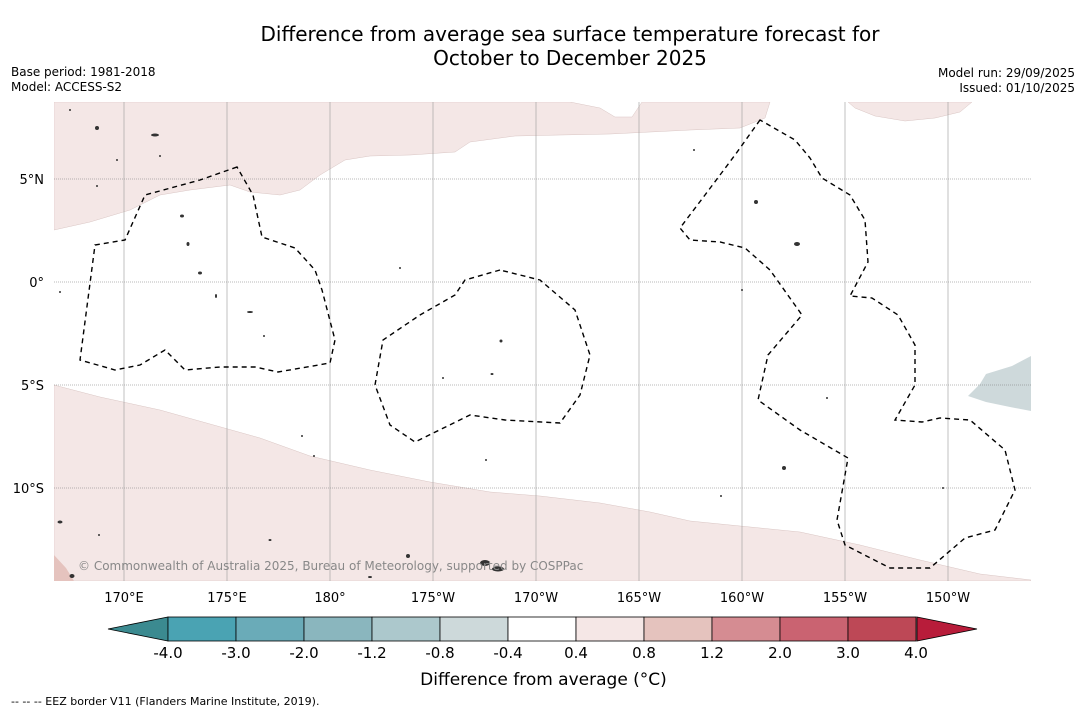  What do you see at coordinates (639, 598) in the screenshot?
I see `lon-label-165w: 165°W` at bounding box center [639, 598].